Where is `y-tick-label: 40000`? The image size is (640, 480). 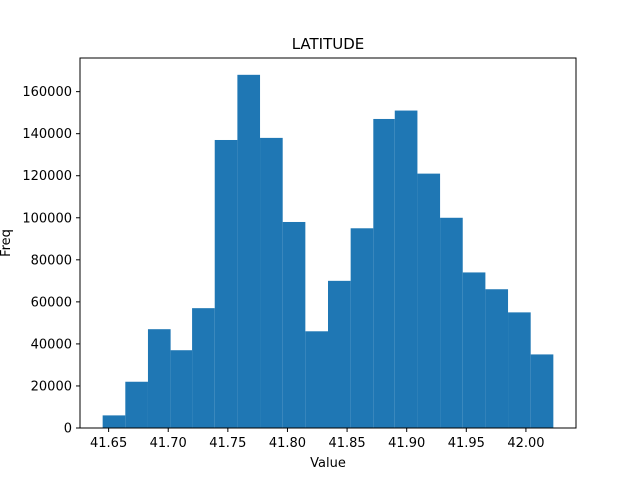 y-tick-label: 40000 is located at coordinates (51, 344).